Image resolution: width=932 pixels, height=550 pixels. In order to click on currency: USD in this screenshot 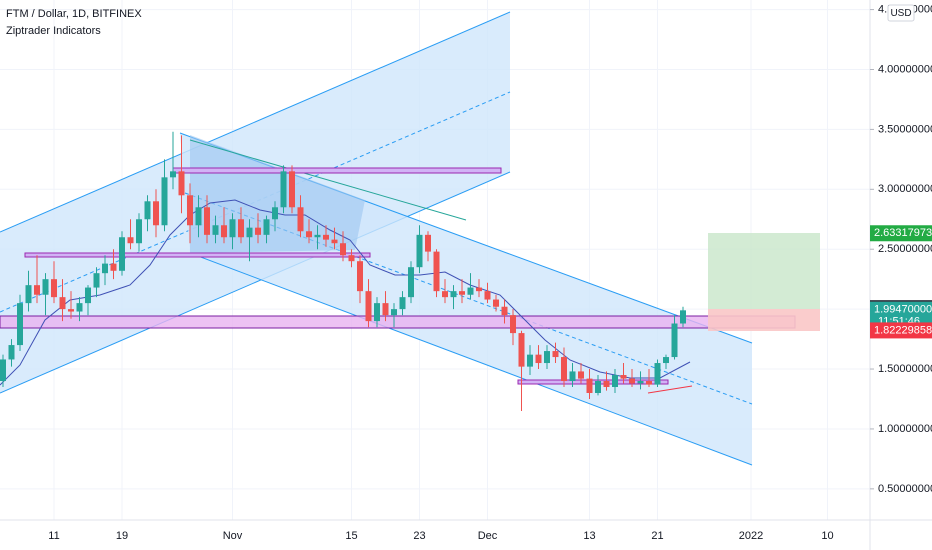, I will do `click(900, 13)`.